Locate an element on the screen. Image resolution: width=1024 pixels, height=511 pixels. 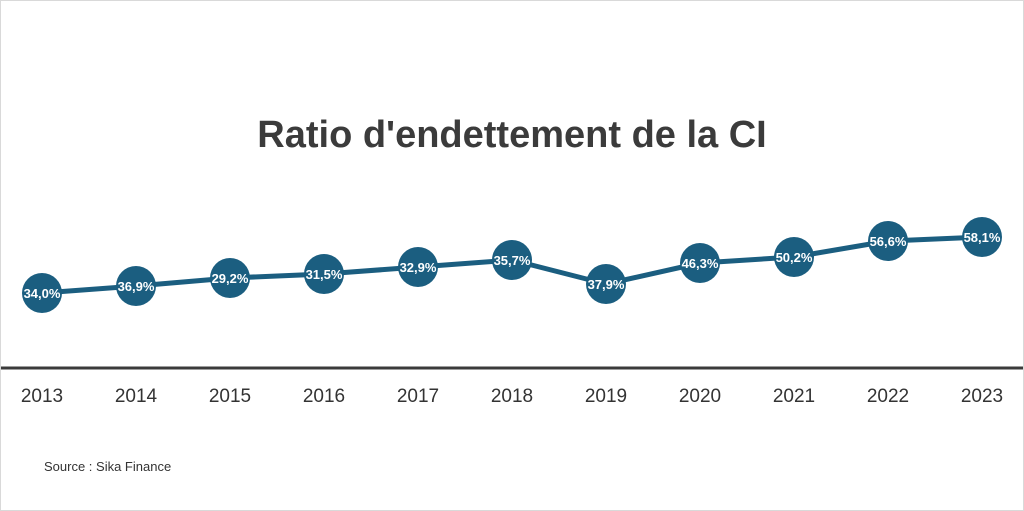
data-point-2019 is located at coordinates (606, 284).